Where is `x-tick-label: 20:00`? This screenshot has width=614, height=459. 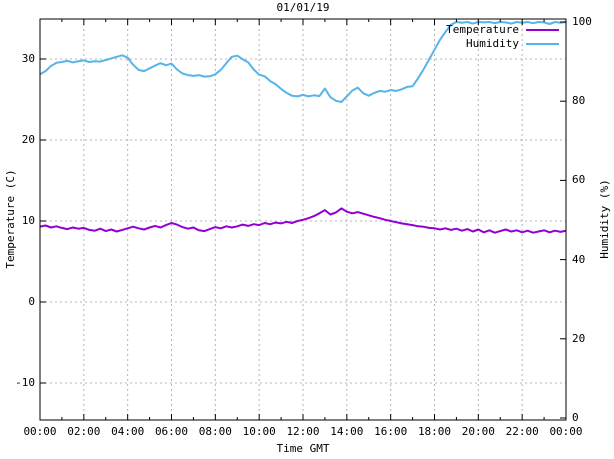 x-tick-label: 20:00 is located at coordinates (478, 431).